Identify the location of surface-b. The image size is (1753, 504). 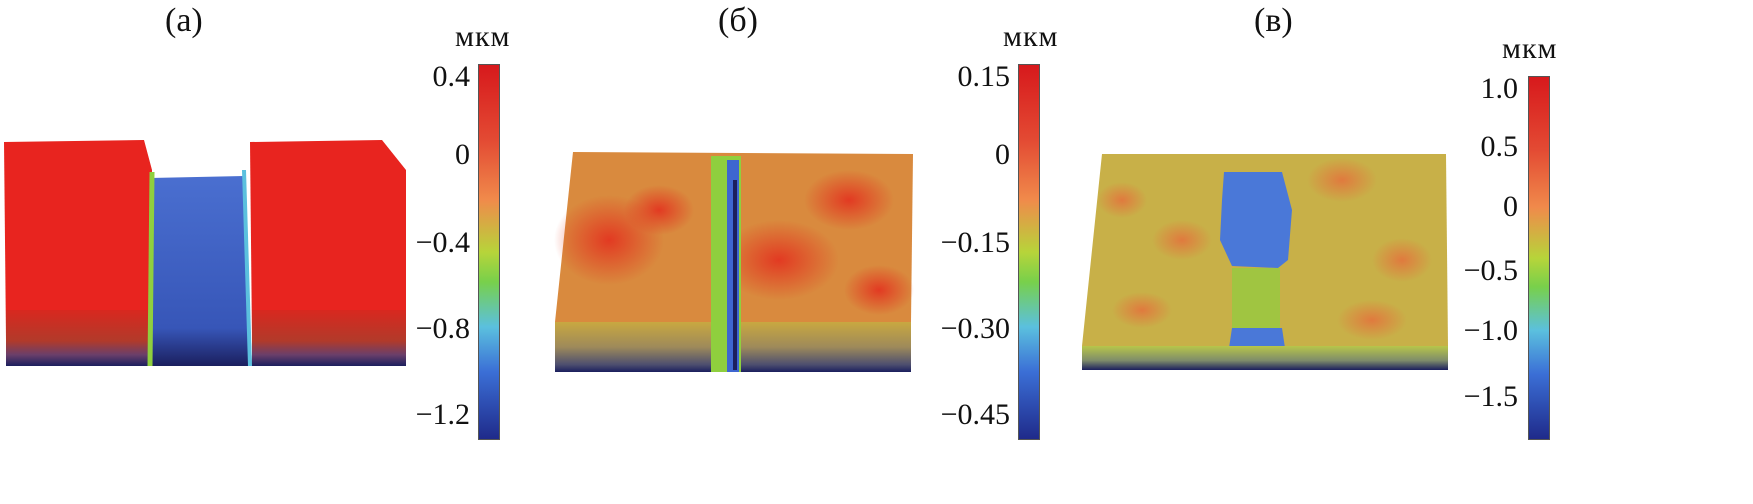
(734, 262).